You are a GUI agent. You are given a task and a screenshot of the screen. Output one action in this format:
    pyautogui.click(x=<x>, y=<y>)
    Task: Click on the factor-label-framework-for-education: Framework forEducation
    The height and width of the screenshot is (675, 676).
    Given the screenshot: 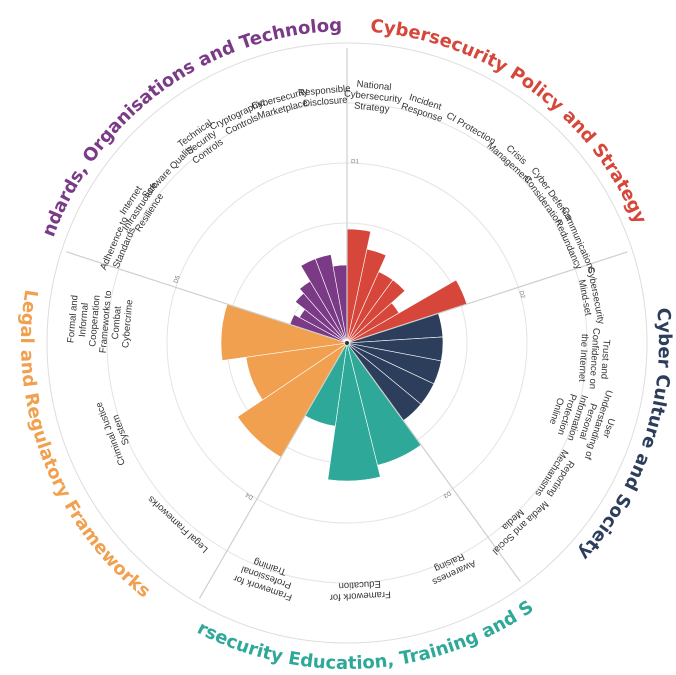 What is the action you would take?
    pyautogui.click(x=360, y=590)
    